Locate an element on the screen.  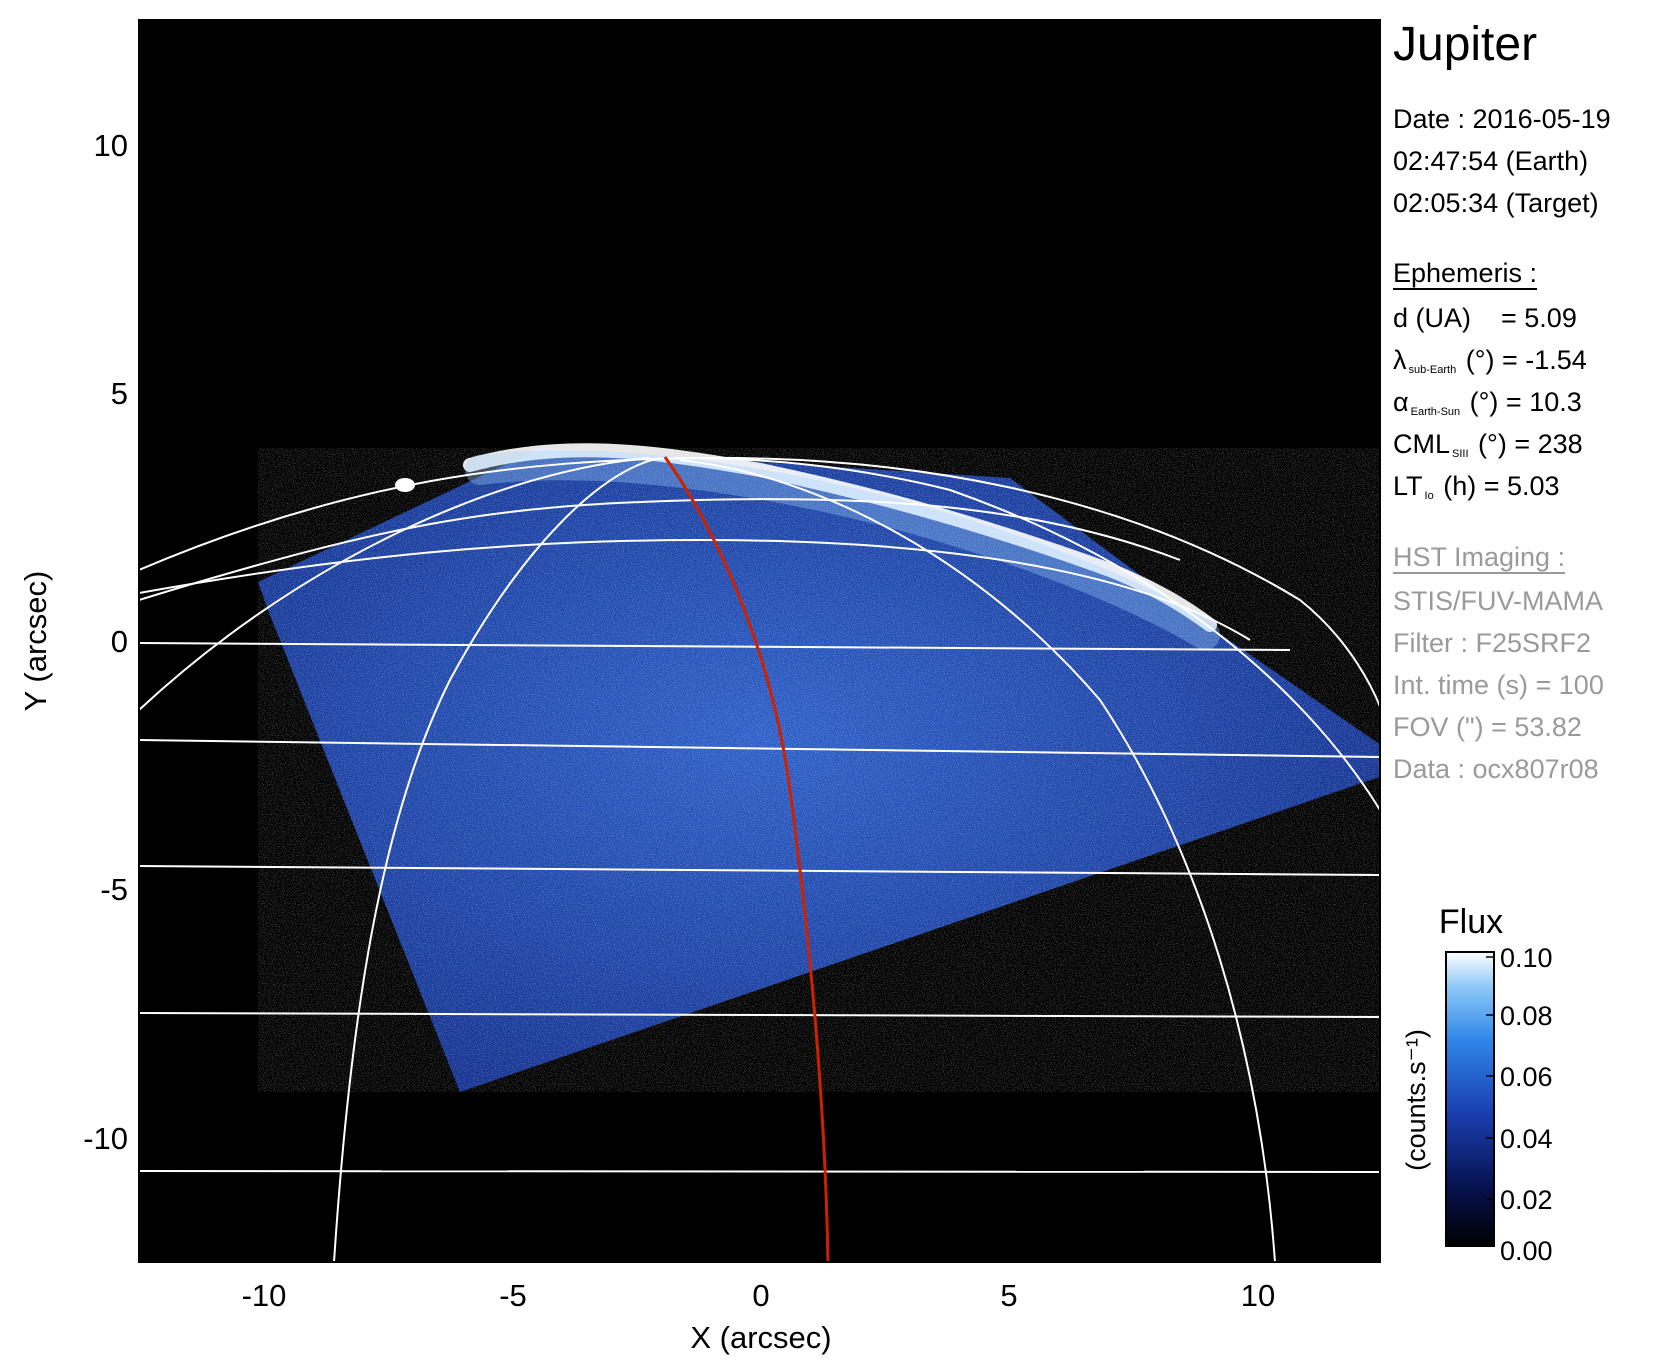
ephemeris-phase-angle: α Earth-Sun (°) = 10.3 is located at coordinates (1487, 402).